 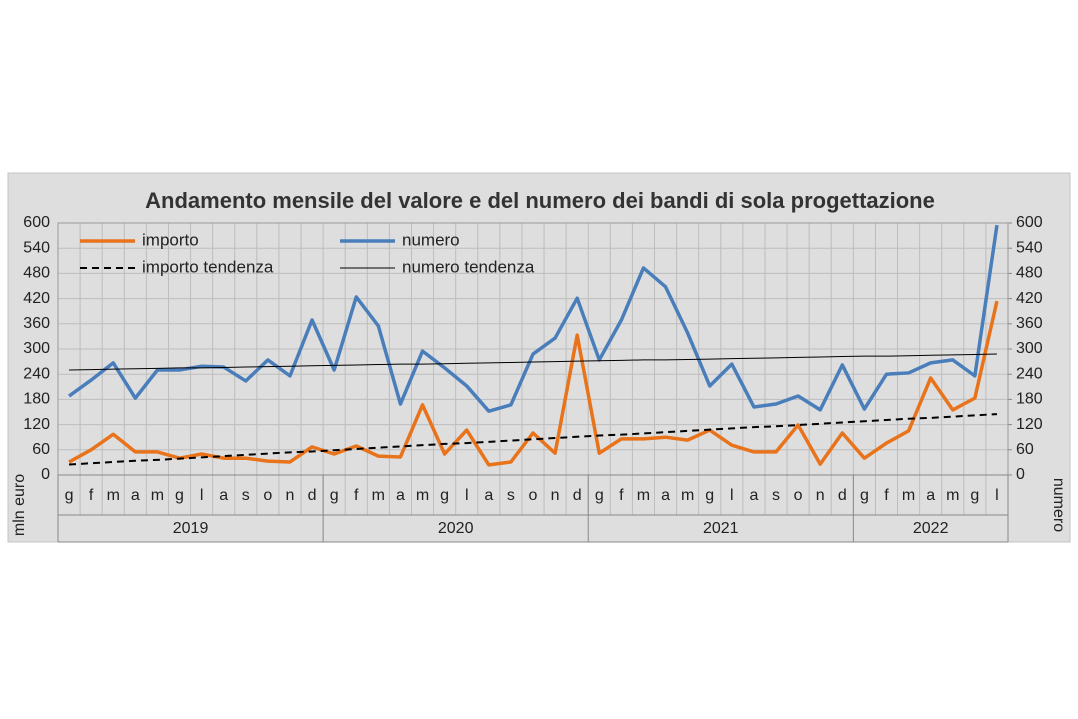 What do you see at coordinates (468, 266) in the screenshot?
I see `legend-label: numero tendenza` at bounding box center [468, 266].